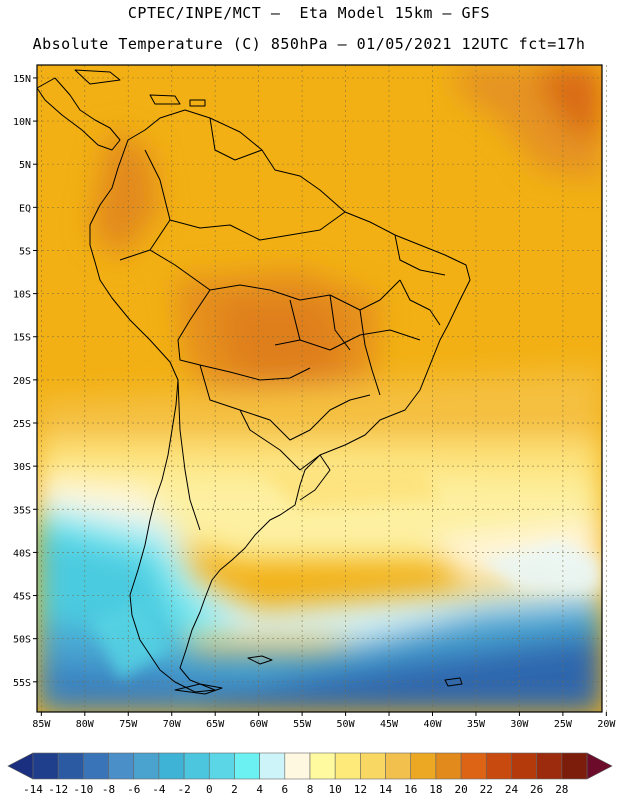 The image size is (618, 804). I want to click on colorbar-label: -10, so click(83, 789).